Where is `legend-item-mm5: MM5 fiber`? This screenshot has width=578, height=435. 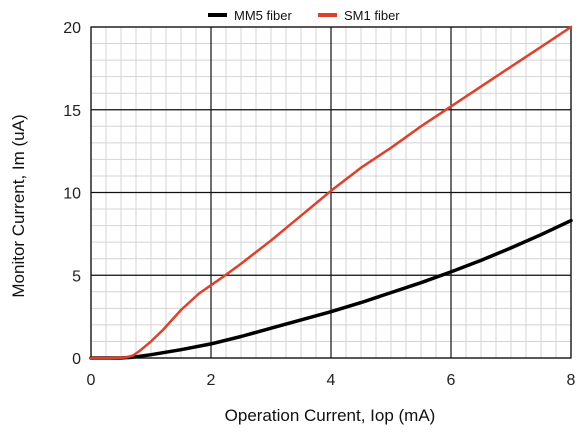
legend-item-mm5: MM5 fiber is located at coordinates (250, 15).